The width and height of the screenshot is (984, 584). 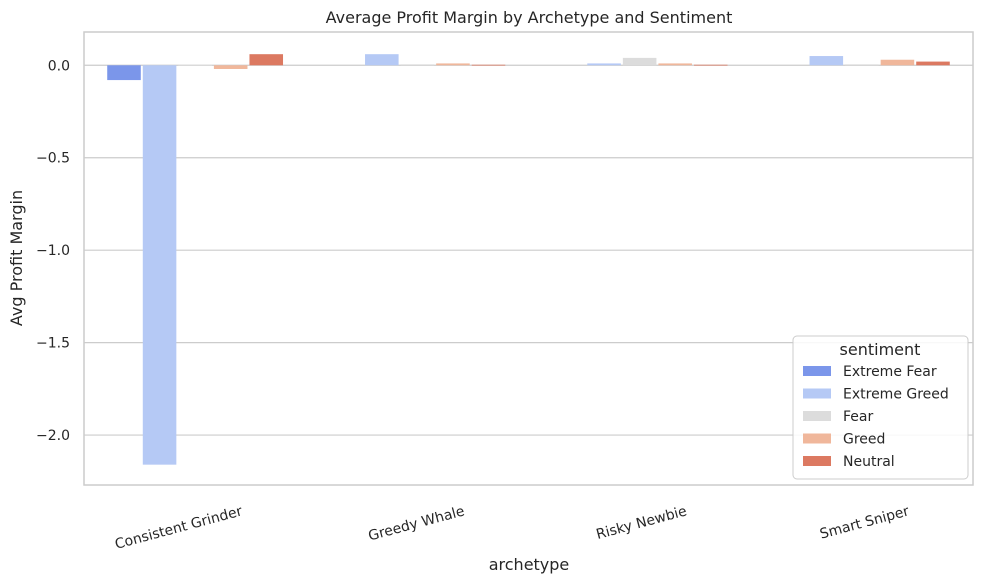 I want to click on y-tick-label: −0.5, so click(x=53, y=159).